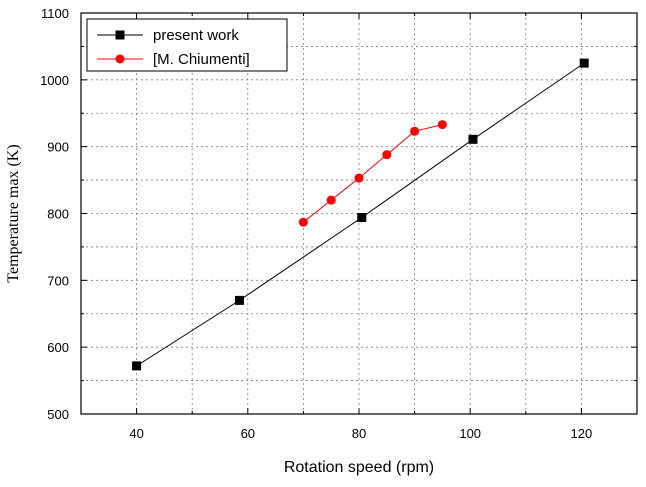 The height and width of the screenshot is (487, 646). I want to click on series-line, so click(373, 173).